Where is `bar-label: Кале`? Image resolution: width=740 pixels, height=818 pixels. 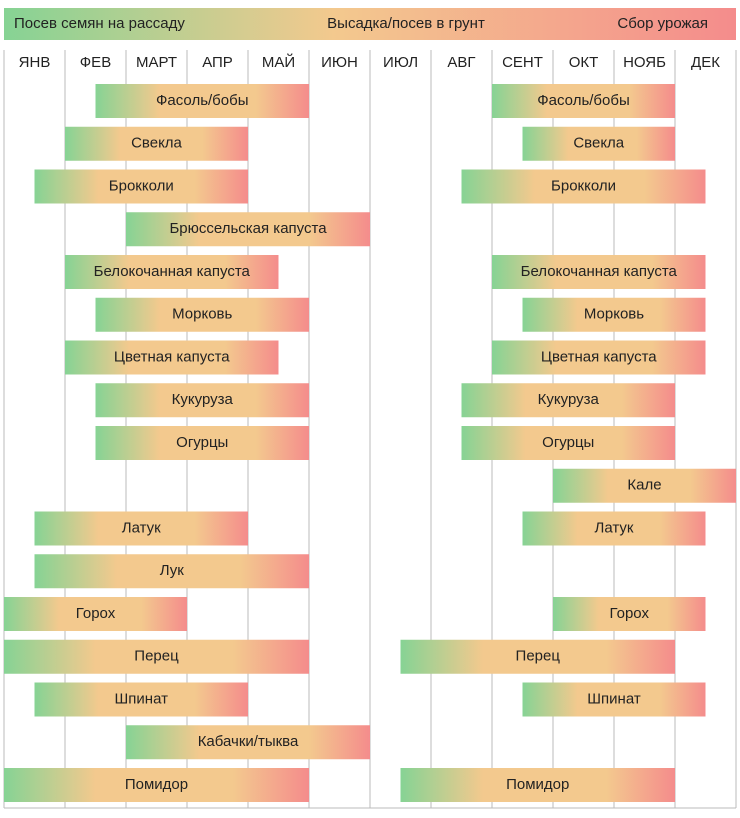
bar-label: Кале is located at coordinates (644, 485).